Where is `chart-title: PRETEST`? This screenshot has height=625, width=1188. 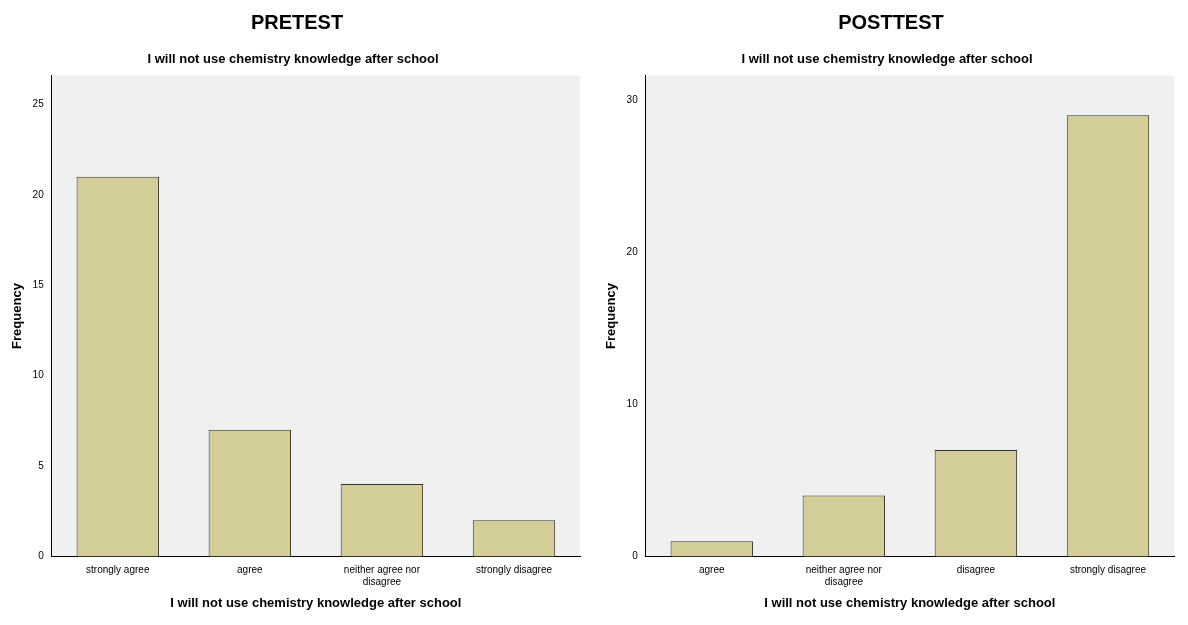 chart-title: PRETEST is located at coordinates (297, 22).